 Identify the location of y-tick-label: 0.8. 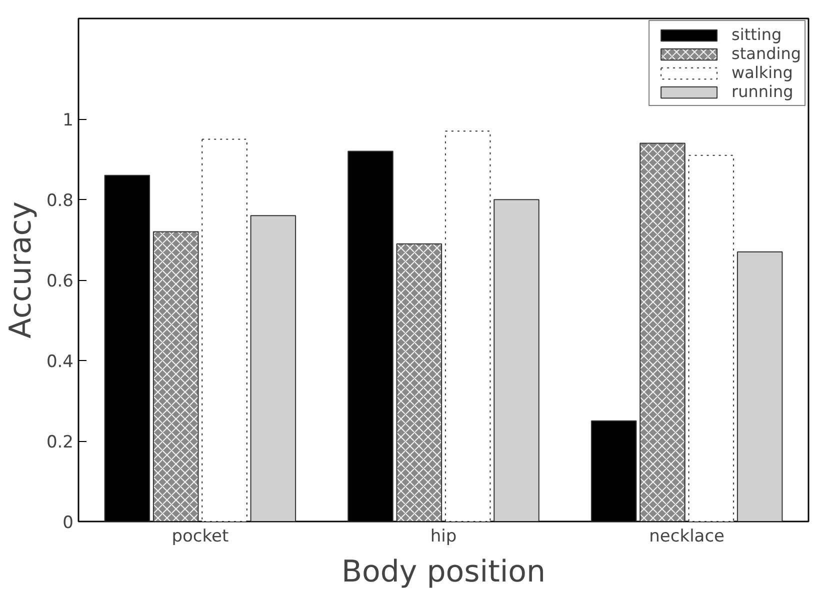
(60, 201).